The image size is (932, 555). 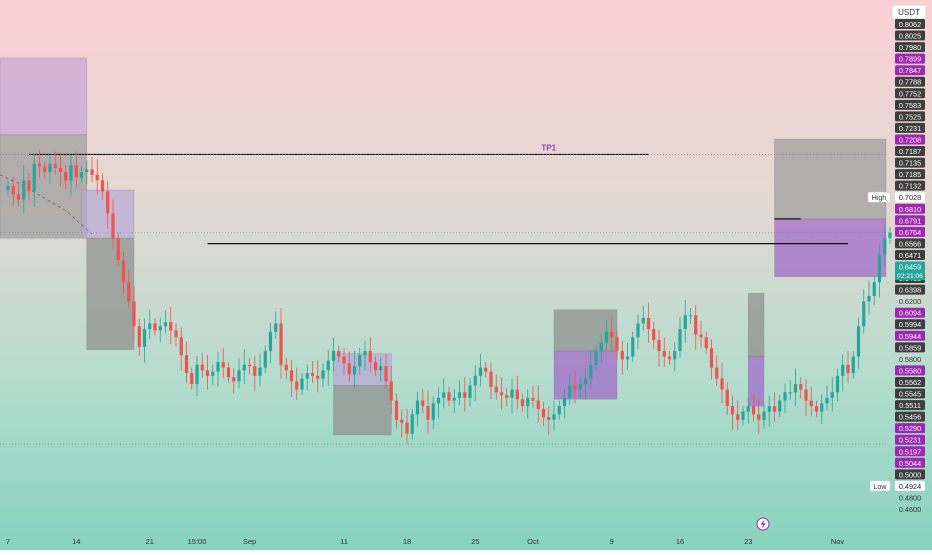 What do you see at coordinates (910, 128) in the screenshot?
I see `price-label-9: 0.7231` at bounding box center [910, 128].